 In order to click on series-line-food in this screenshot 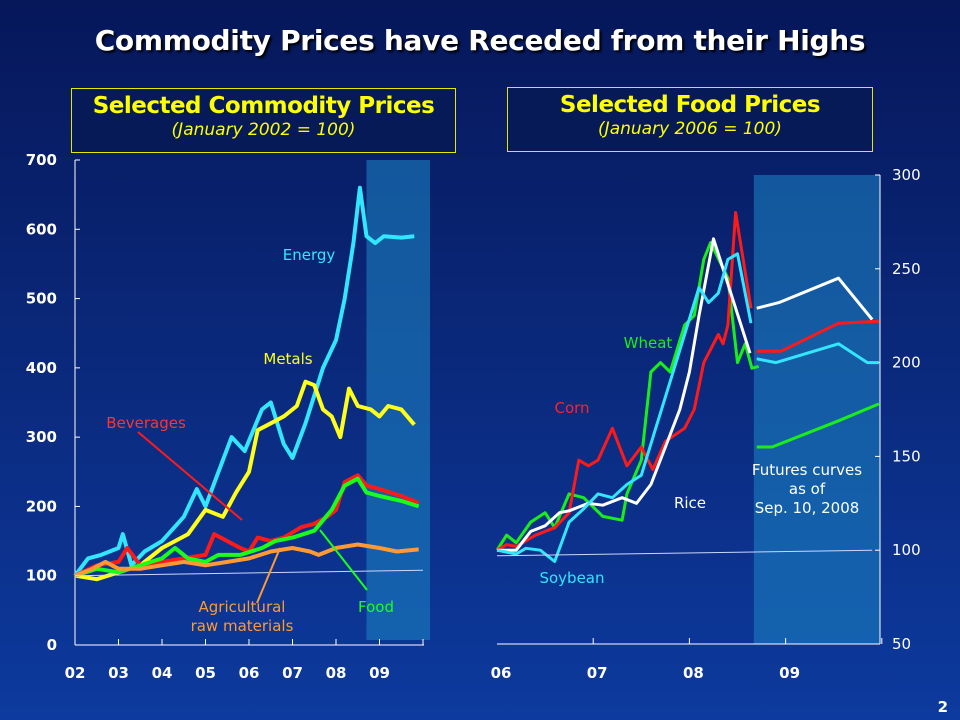, I will do `click(247, 527)`.